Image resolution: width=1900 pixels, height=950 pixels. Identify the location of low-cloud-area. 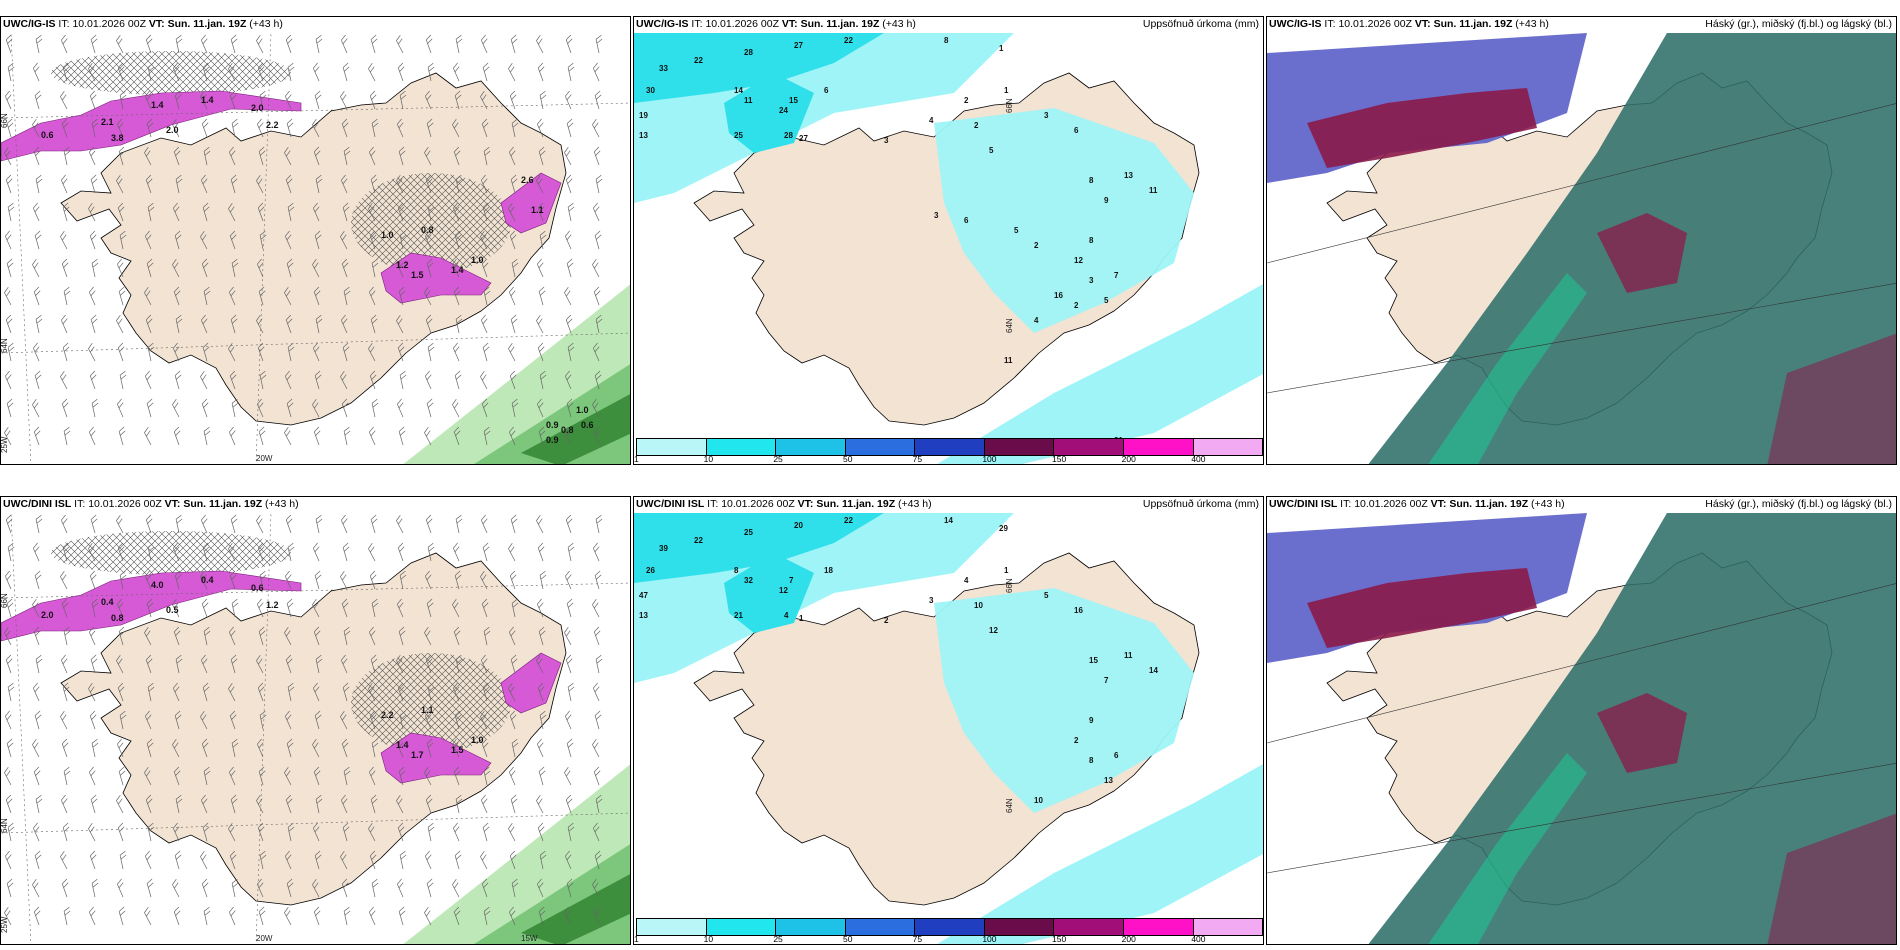
(1642, 733).